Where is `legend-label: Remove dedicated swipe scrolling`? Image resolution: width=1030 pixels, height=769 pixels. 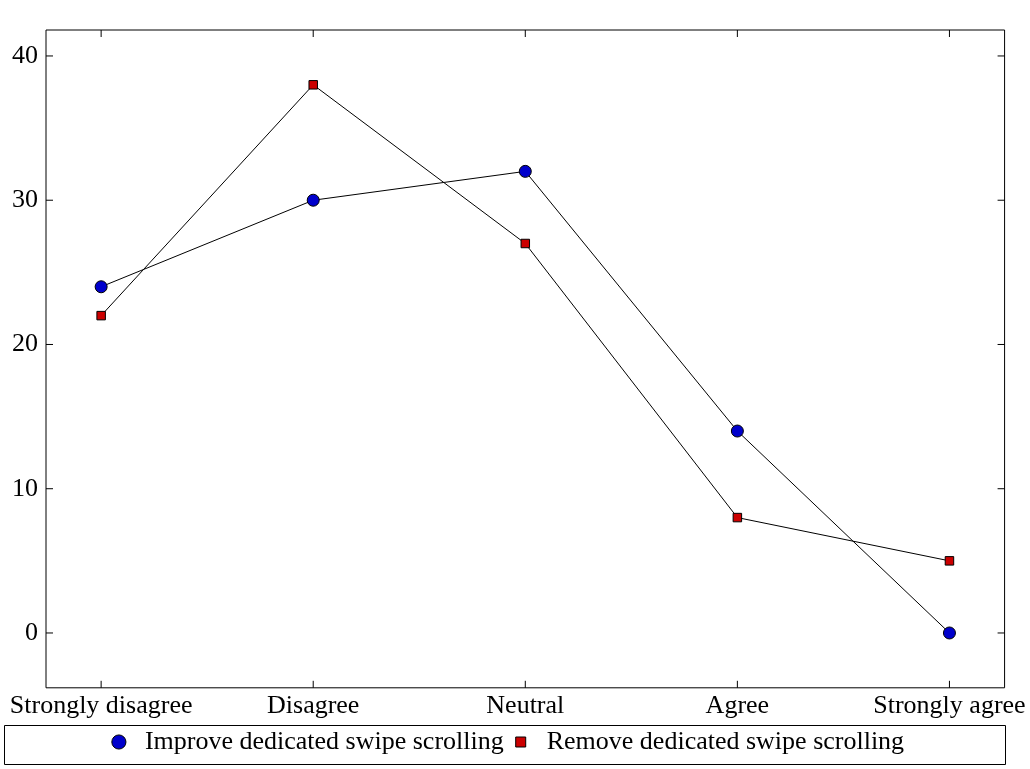
legend-label: Remove dedicated swipe scrolling is located at coordinates (725, 740).